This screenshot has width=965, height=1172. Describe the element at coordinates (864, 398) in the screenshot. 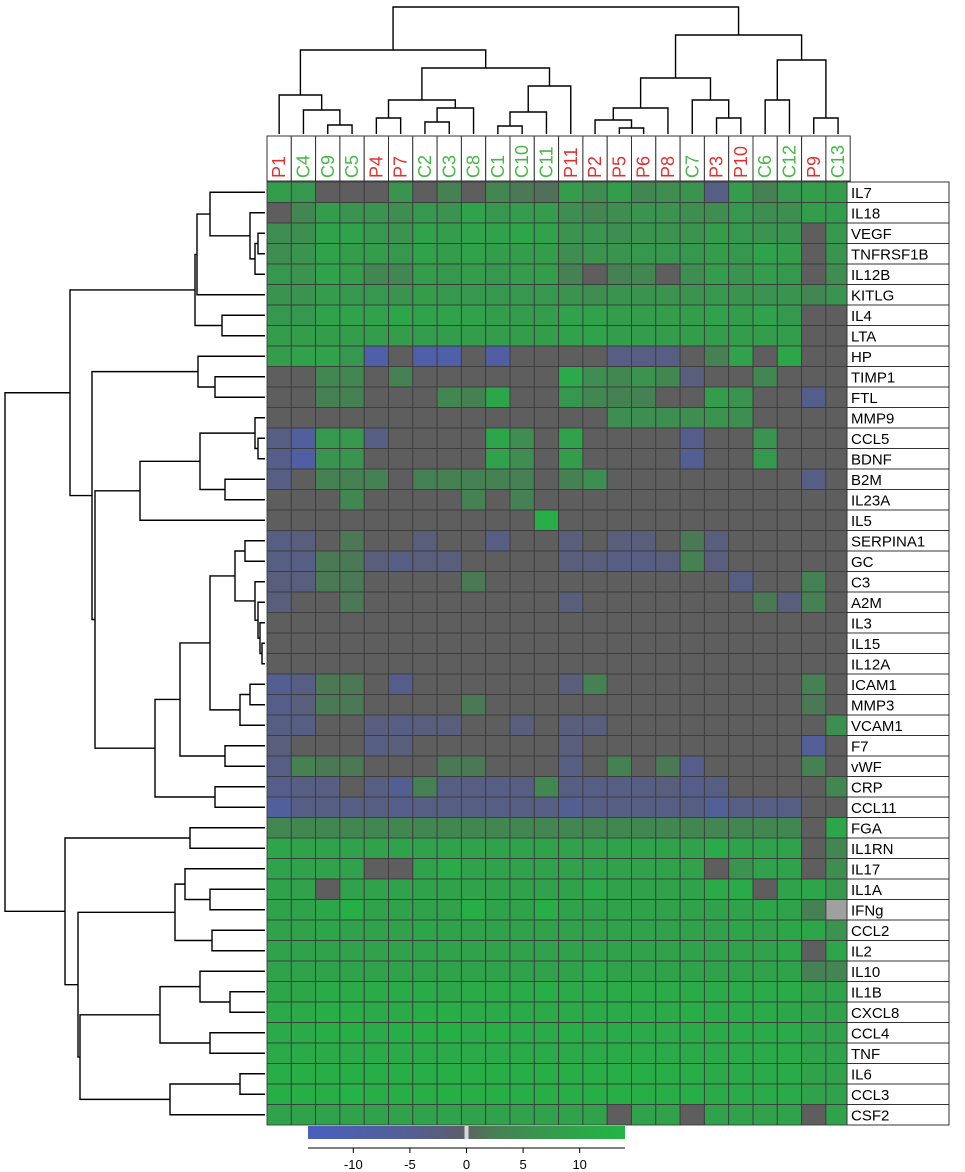

I see `row-label-text: FTL` at that location.